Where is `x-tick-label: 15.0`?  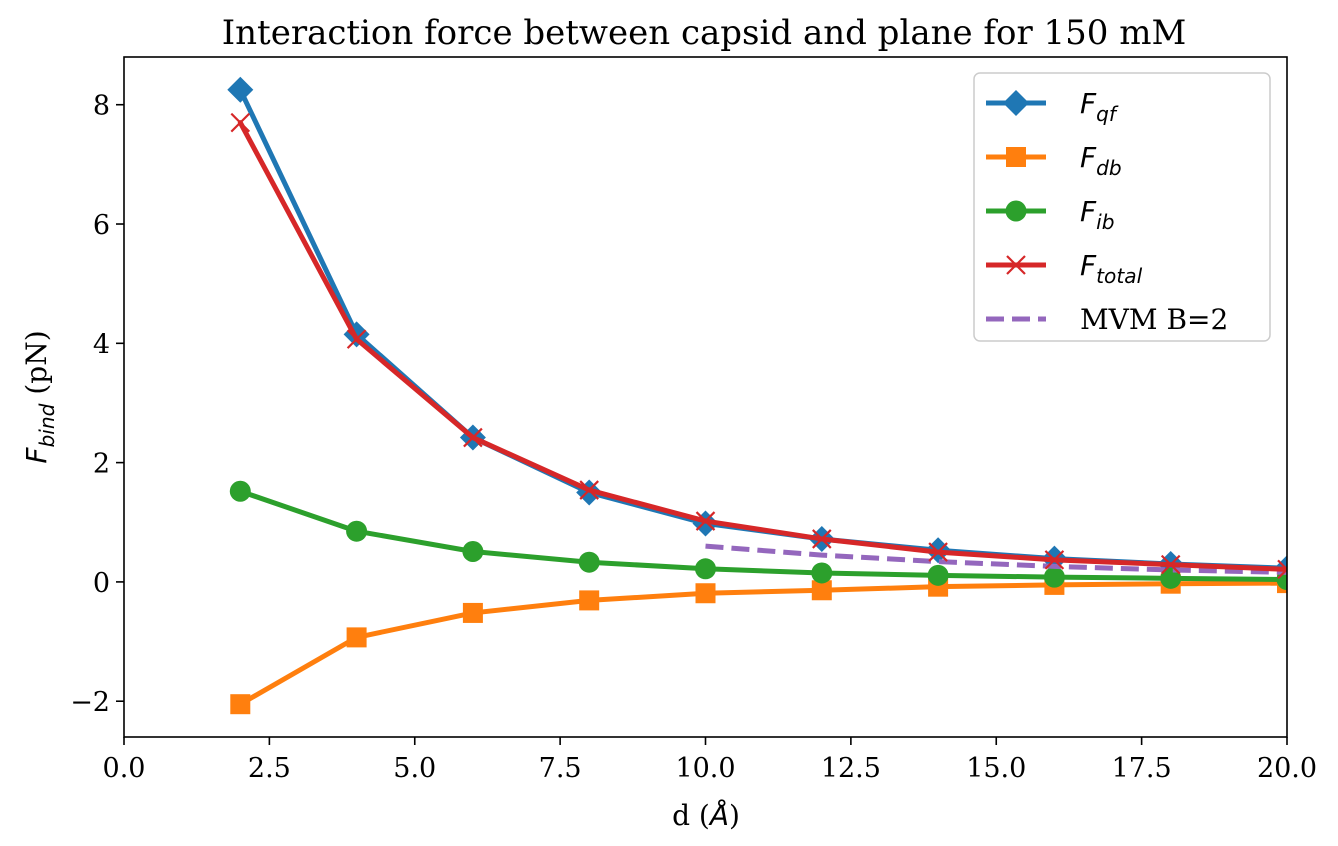
x-tick-label: 15.0 is located at coordinates (996, 768).